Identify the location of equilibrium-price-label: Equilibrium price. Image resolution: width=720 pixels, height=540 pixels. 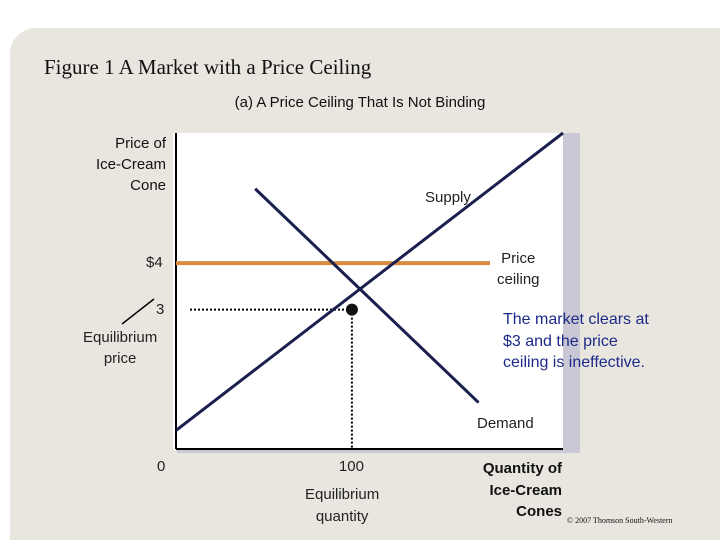
(120, 348).